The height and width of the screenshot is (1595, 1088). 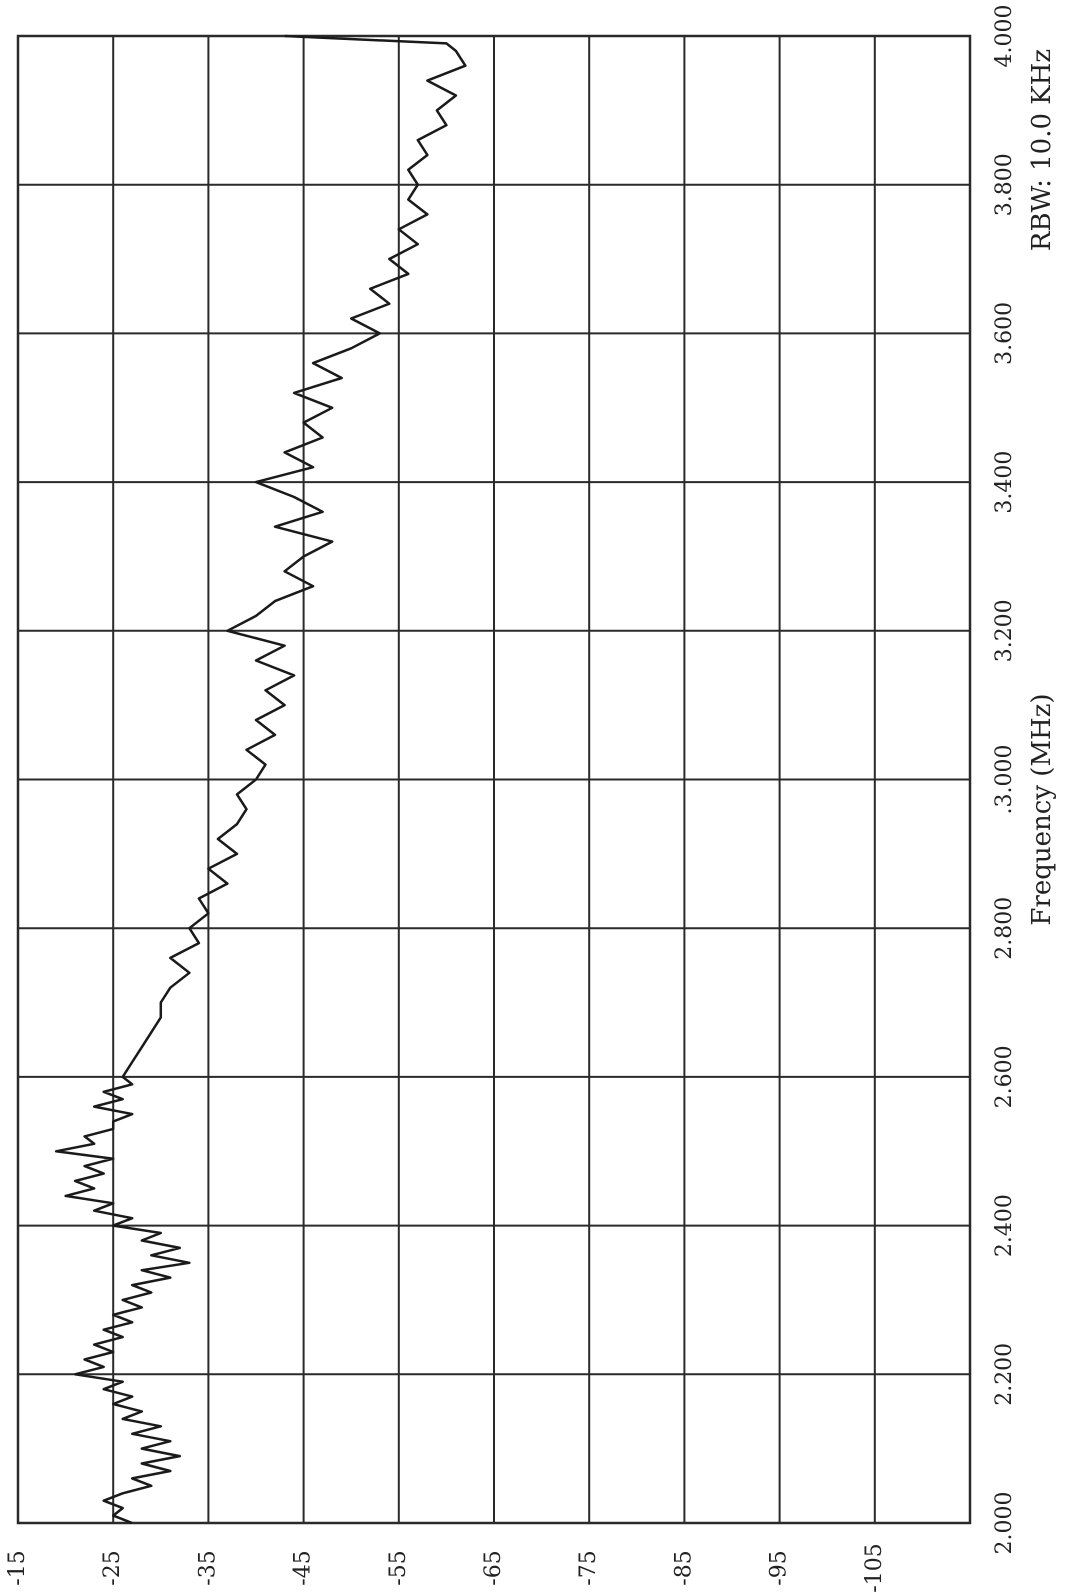 I want to click on frequency-tick-label: 2.200, so click(x=1004, y=1374).